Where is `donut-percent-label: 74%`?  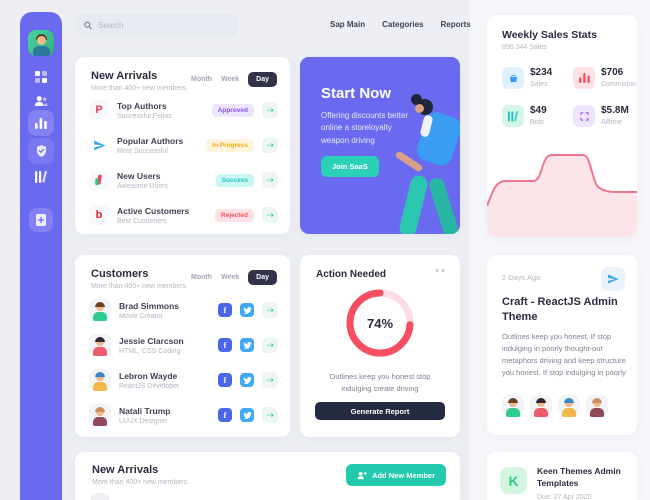
donut-percent-label: 74% is located at coordinates (380, 323).